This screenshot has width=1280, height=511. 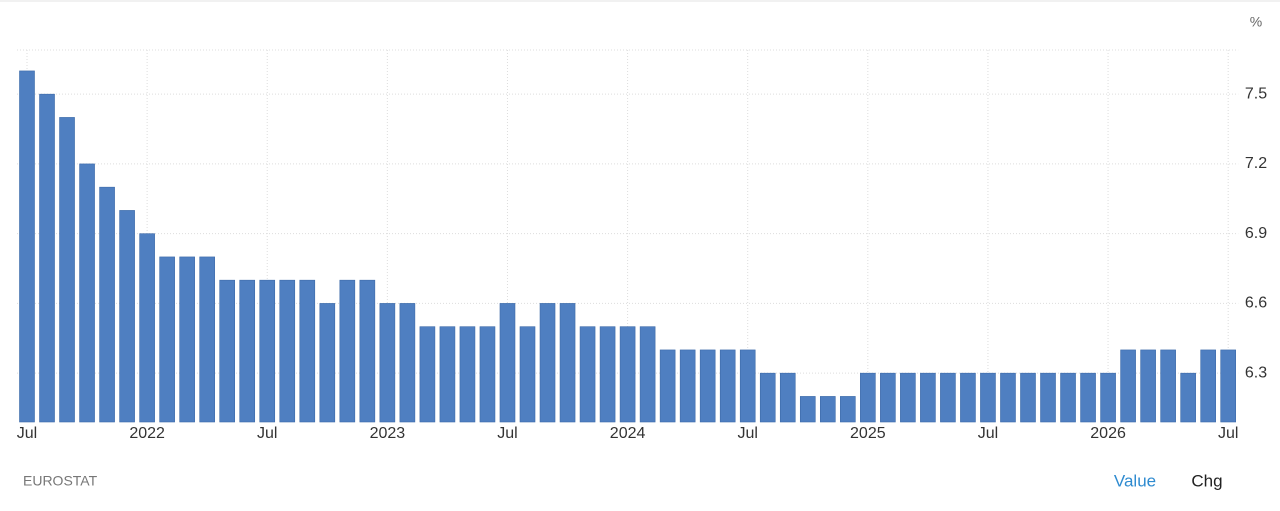 What do you see at coordinates (628, 433) in the screenshot?
I see `x-tick-label: 2024` at bounding box center [628, 433].